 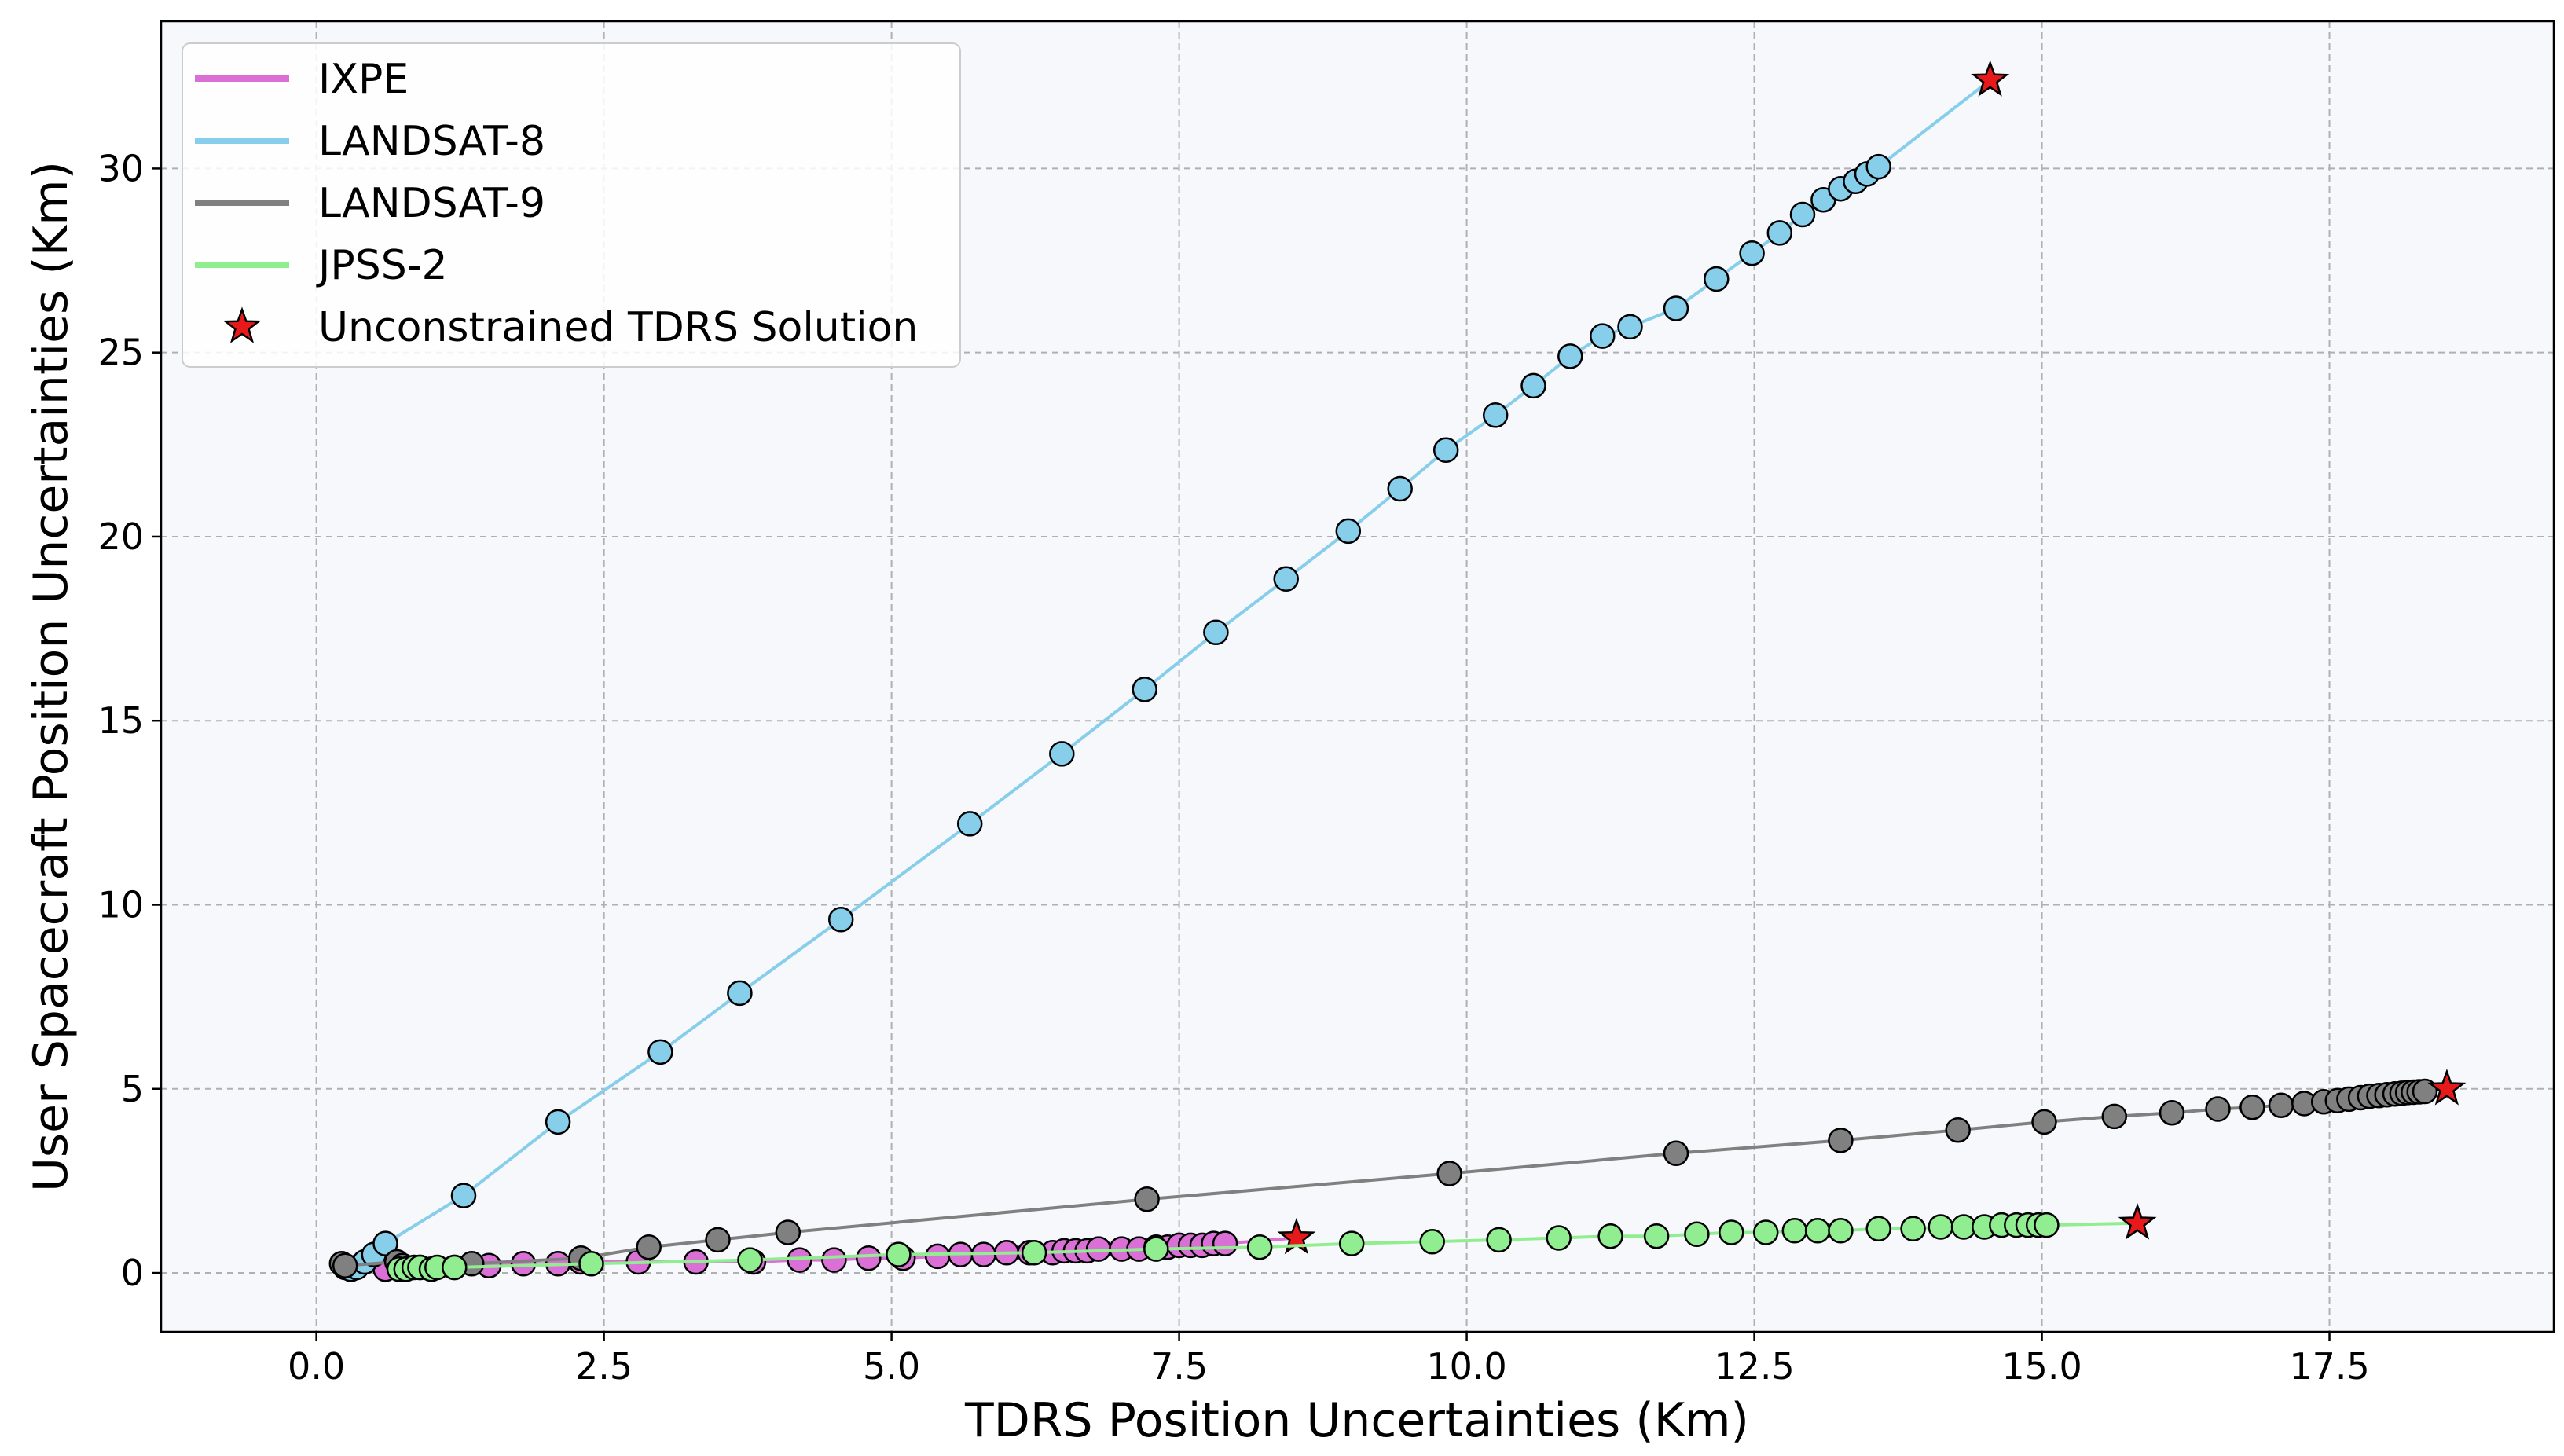 What do you see at coordinates (302, 79) in the screenshot?
I see `legend-item: IXPE` at bounding box center [302, 79].